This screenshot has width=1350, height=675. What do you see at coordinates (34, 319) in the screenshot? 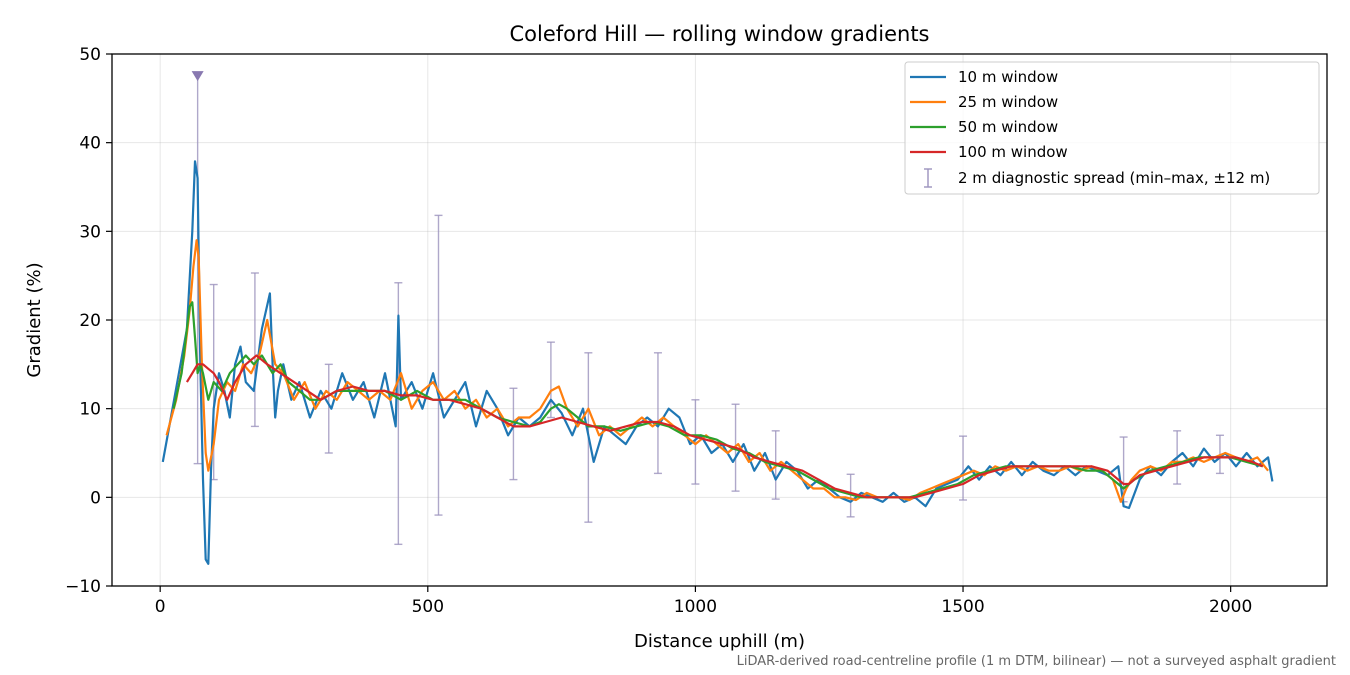
I see `y-axis-label: Gradient (%)` at bounding box center [34, 319].